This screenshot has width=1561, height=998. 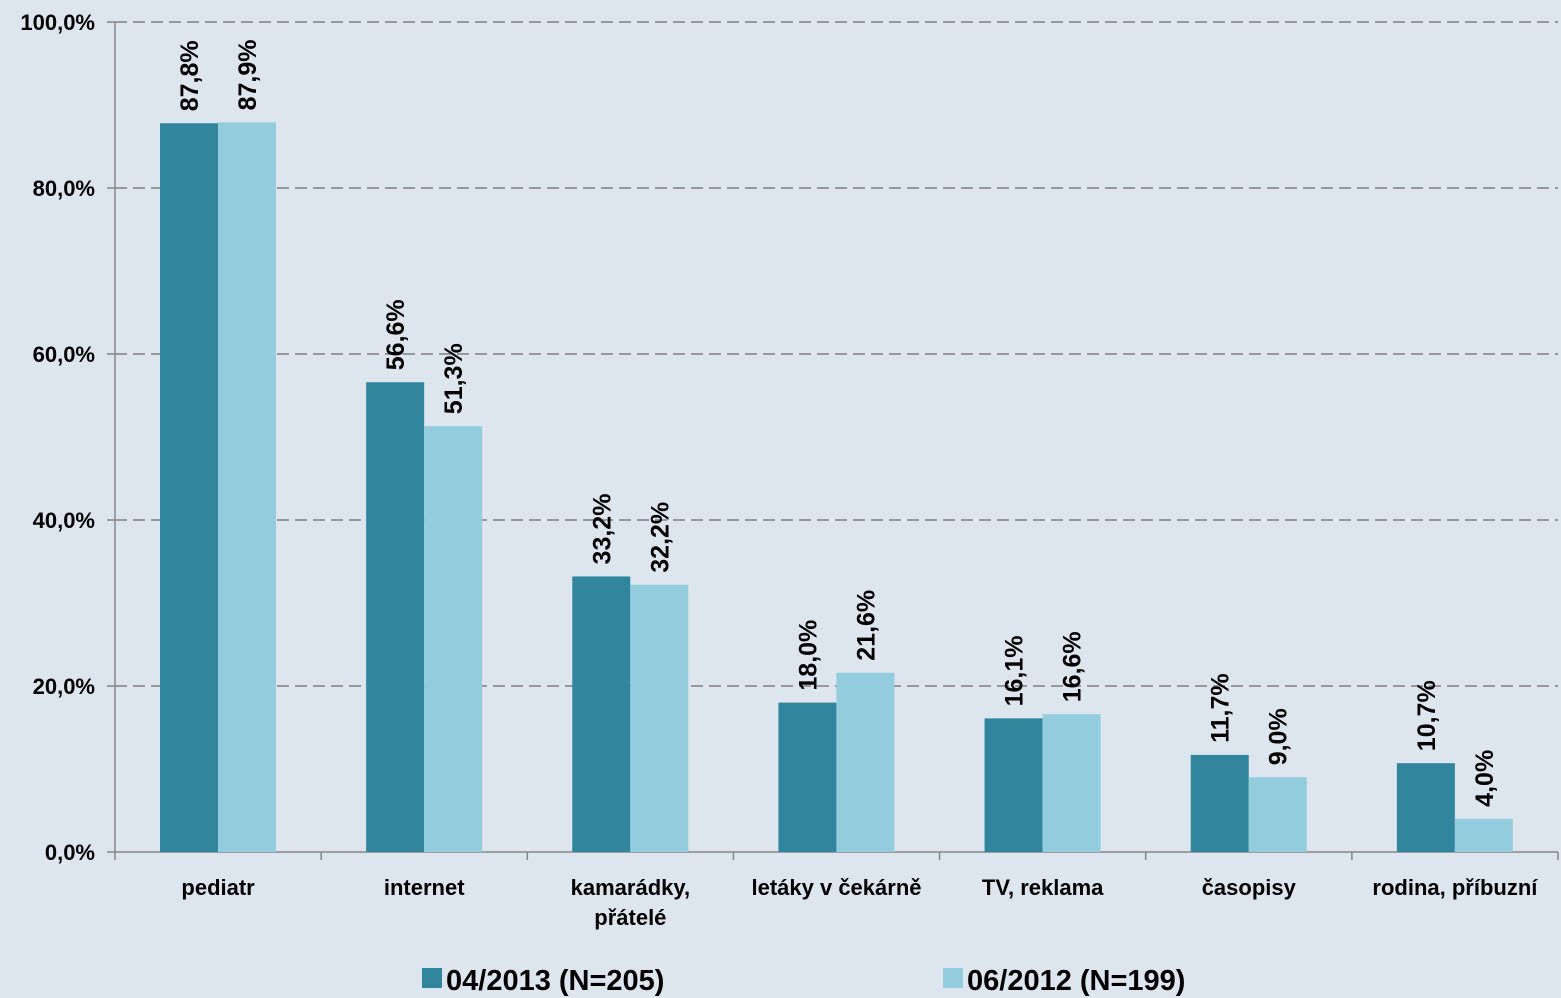 I want to click on data-label: 21,6%, so click(x=866, y=625).